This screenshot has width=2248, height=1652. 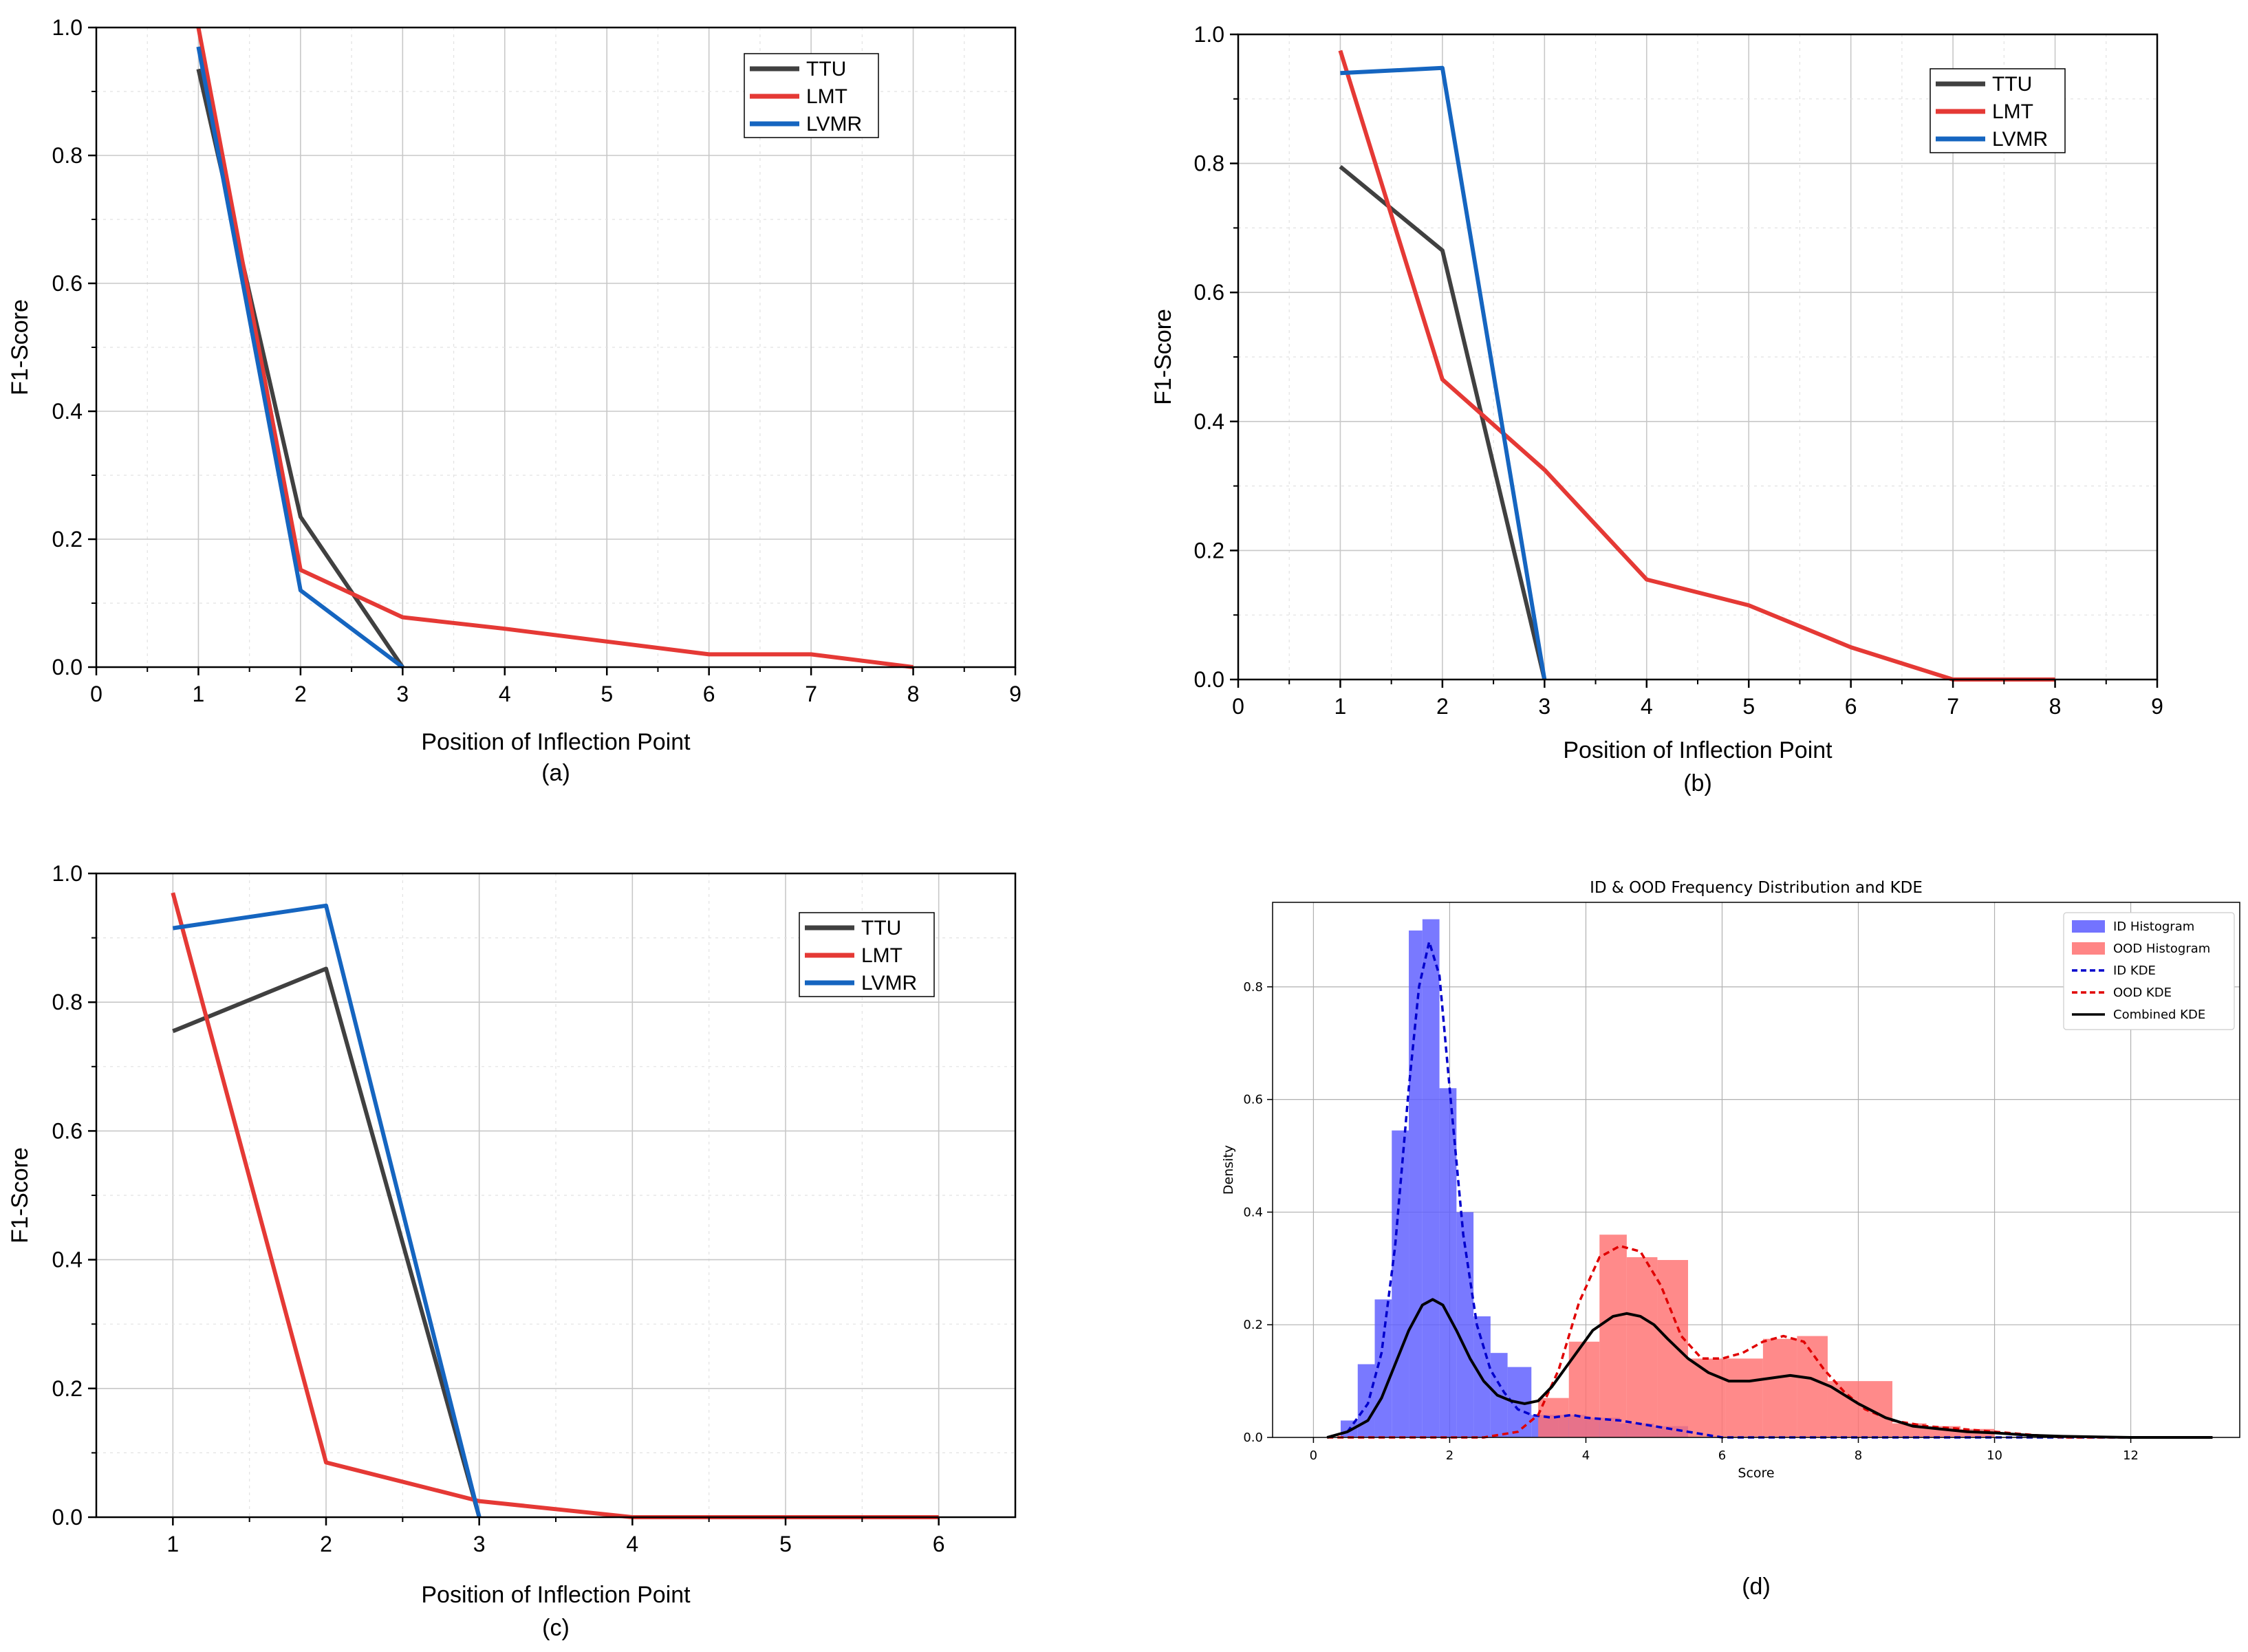 What do you see at coordinates (1995, 1456) in the screenshot?
I see `x-tick-label: 10` at bounding box center [1995, 1456].